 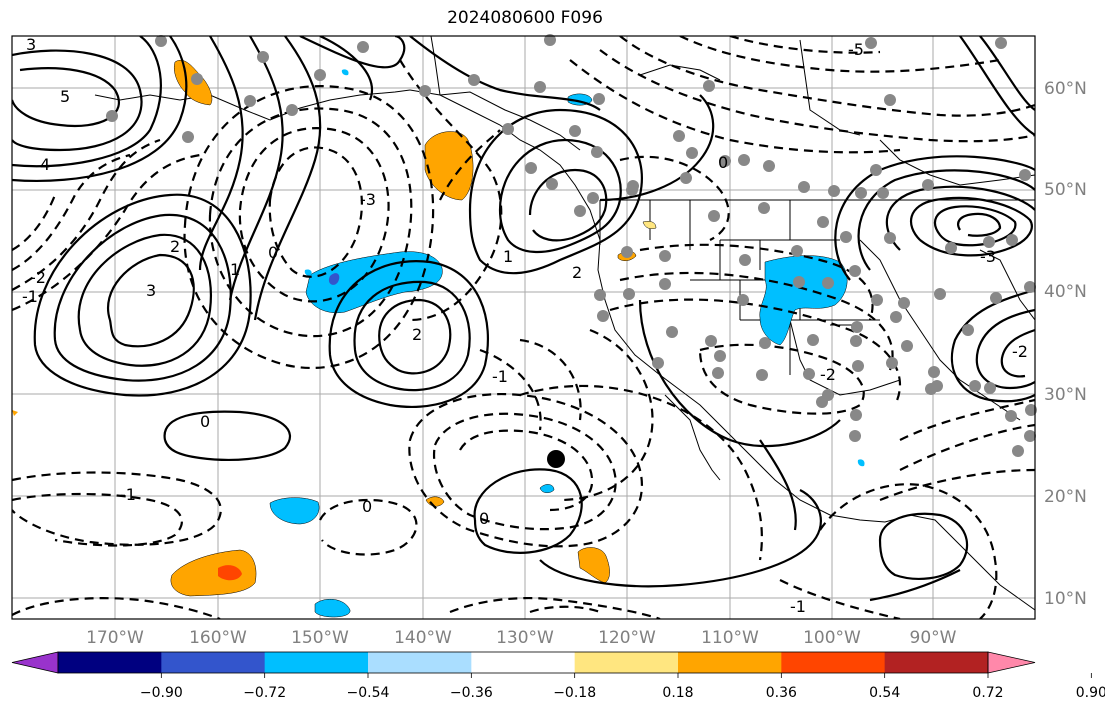 I want to click on lon-label: 170°W, so click(x=115, y=638).